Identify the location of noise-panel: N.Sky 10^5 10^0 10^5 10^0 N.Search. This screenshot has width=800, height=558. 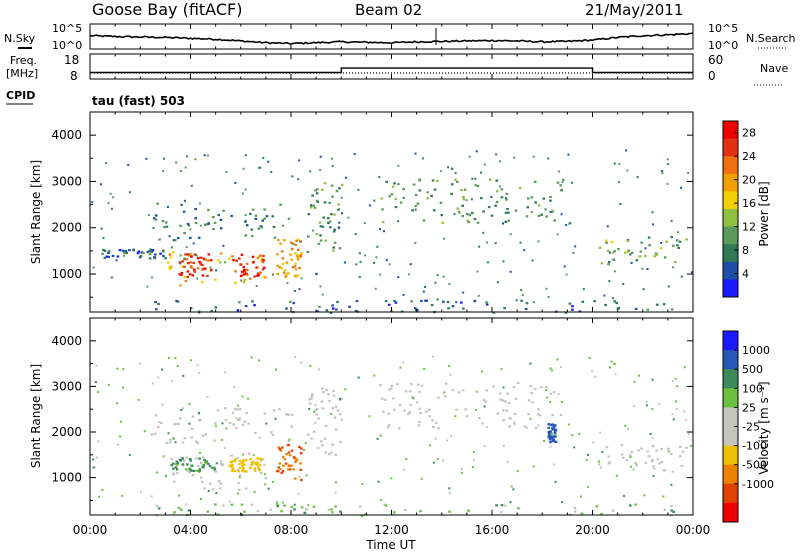
(400, 37).